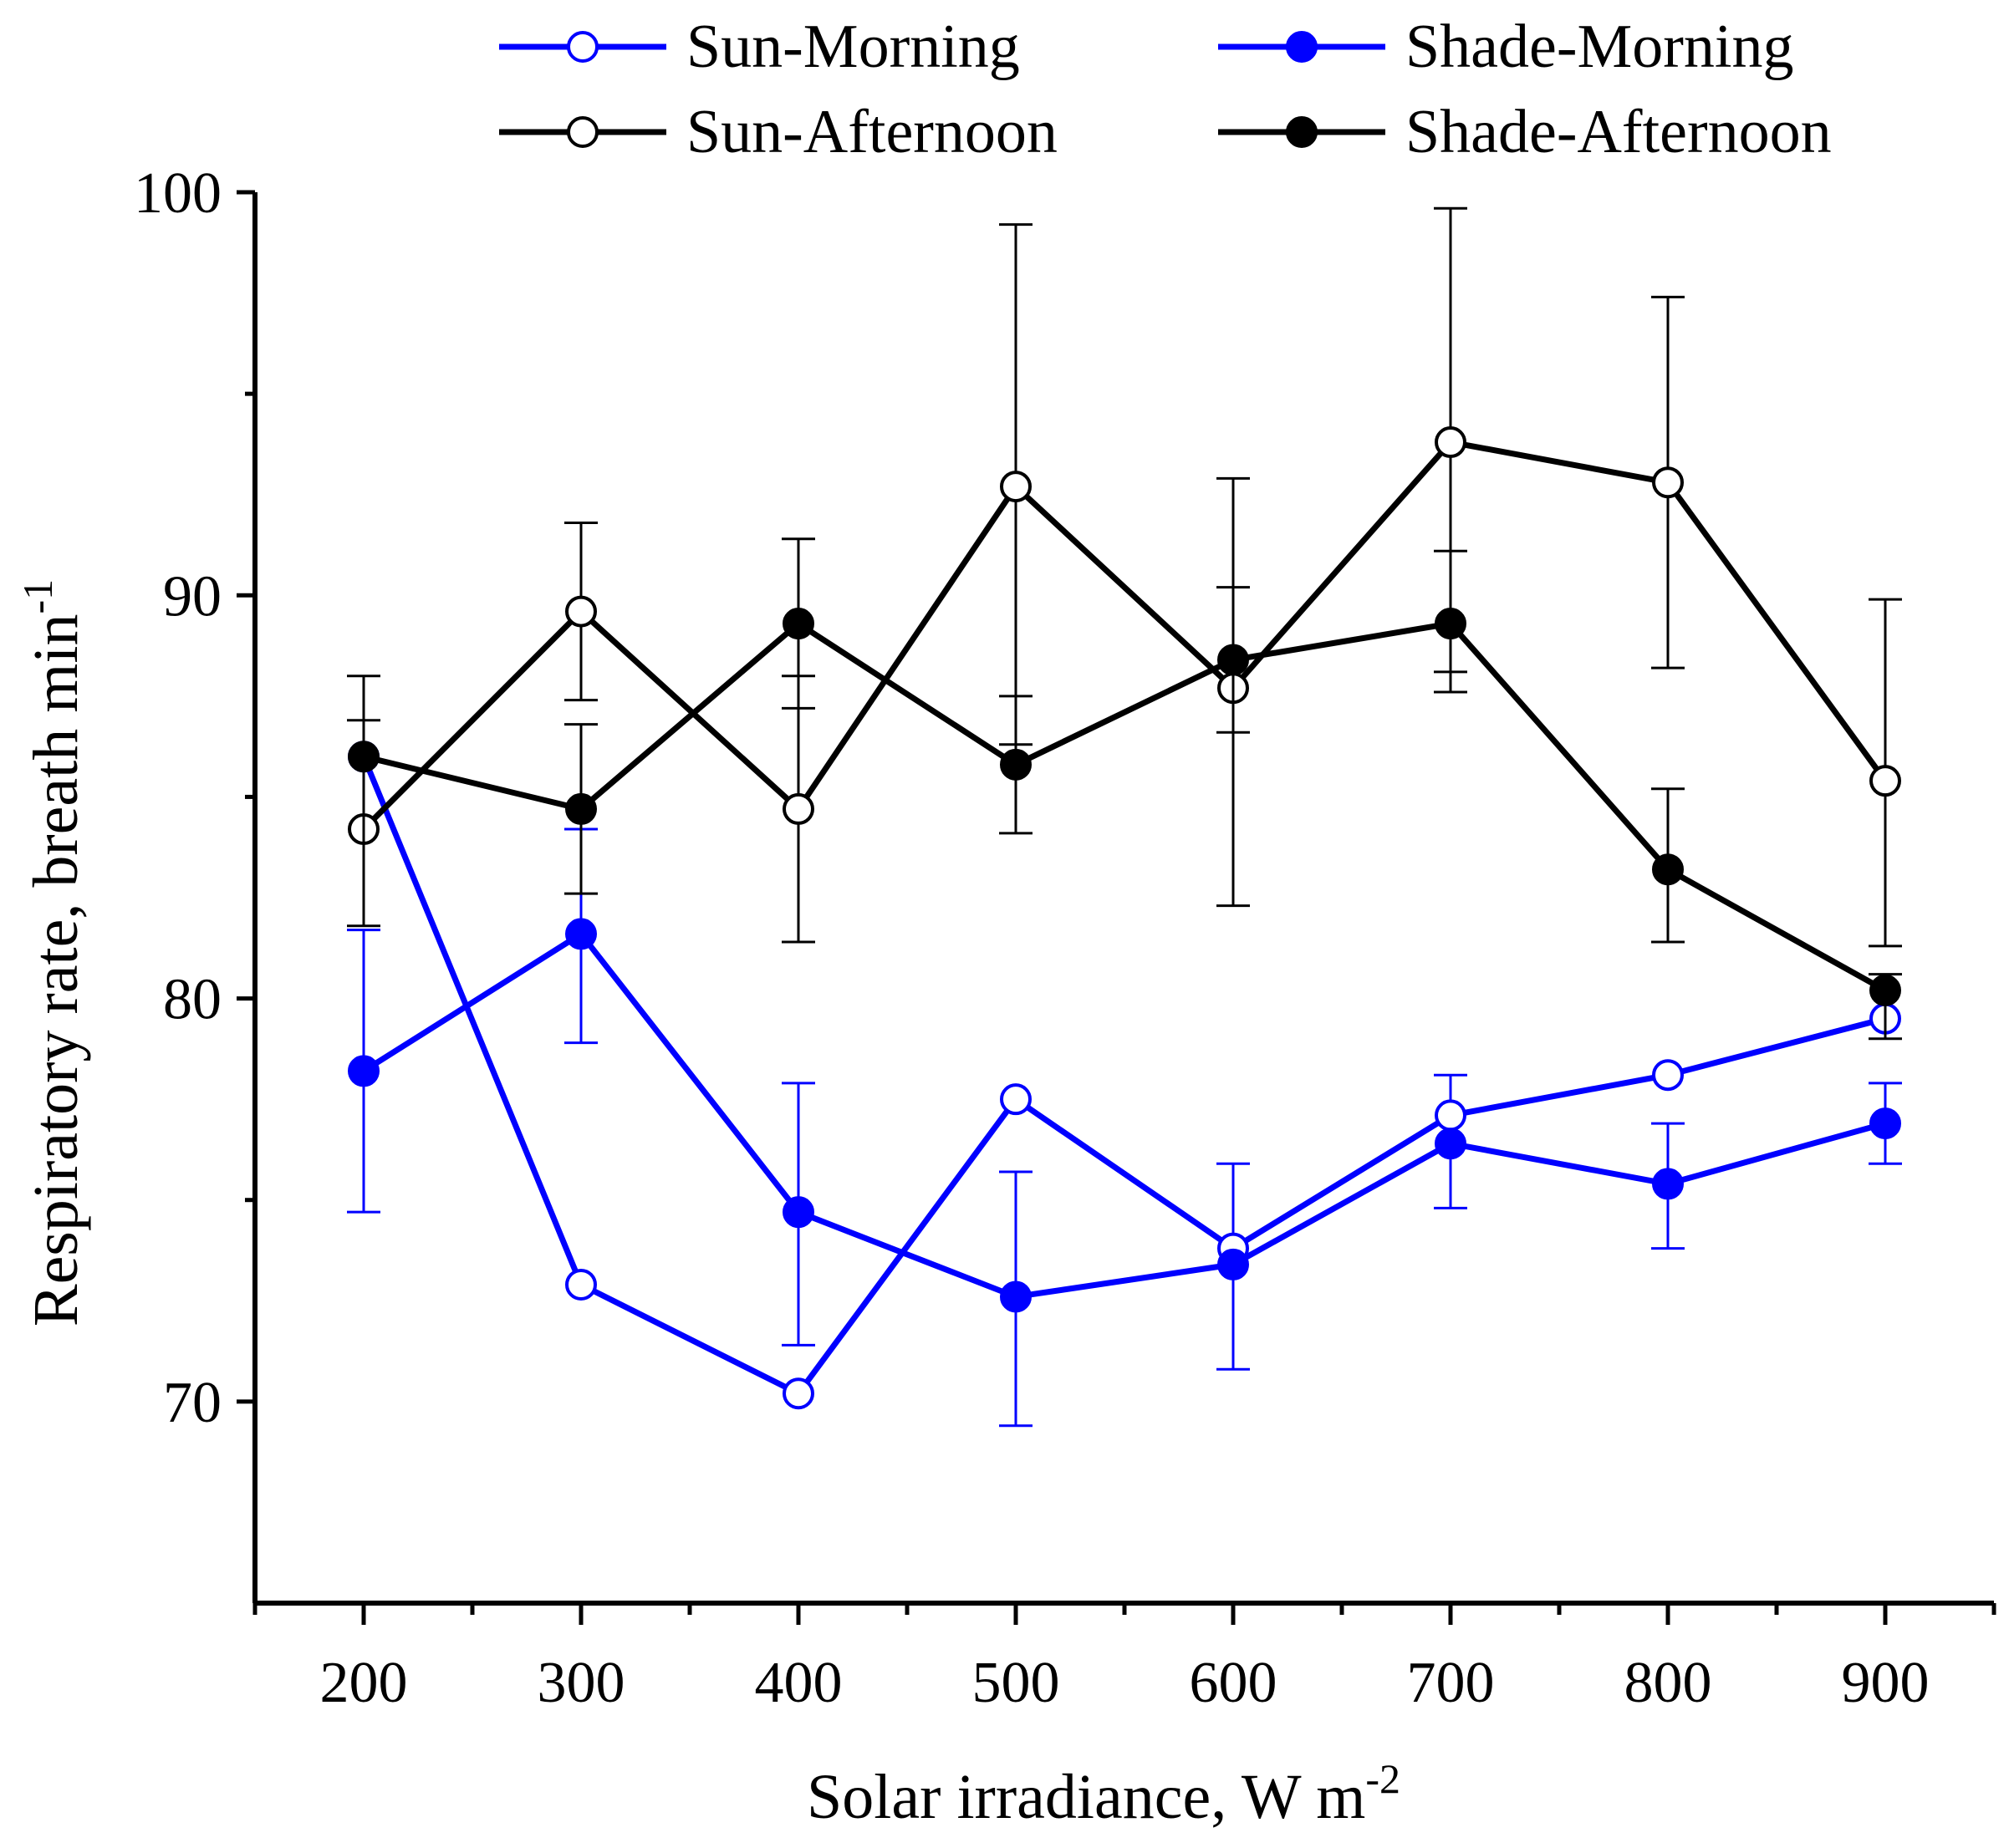 The width and height of the screenshot is (2009, 1848). What do you see at coordinates (192, 1000) in the screenshot?
I see `y-tick-label-80: 80` at bounding box center [192, 1000].